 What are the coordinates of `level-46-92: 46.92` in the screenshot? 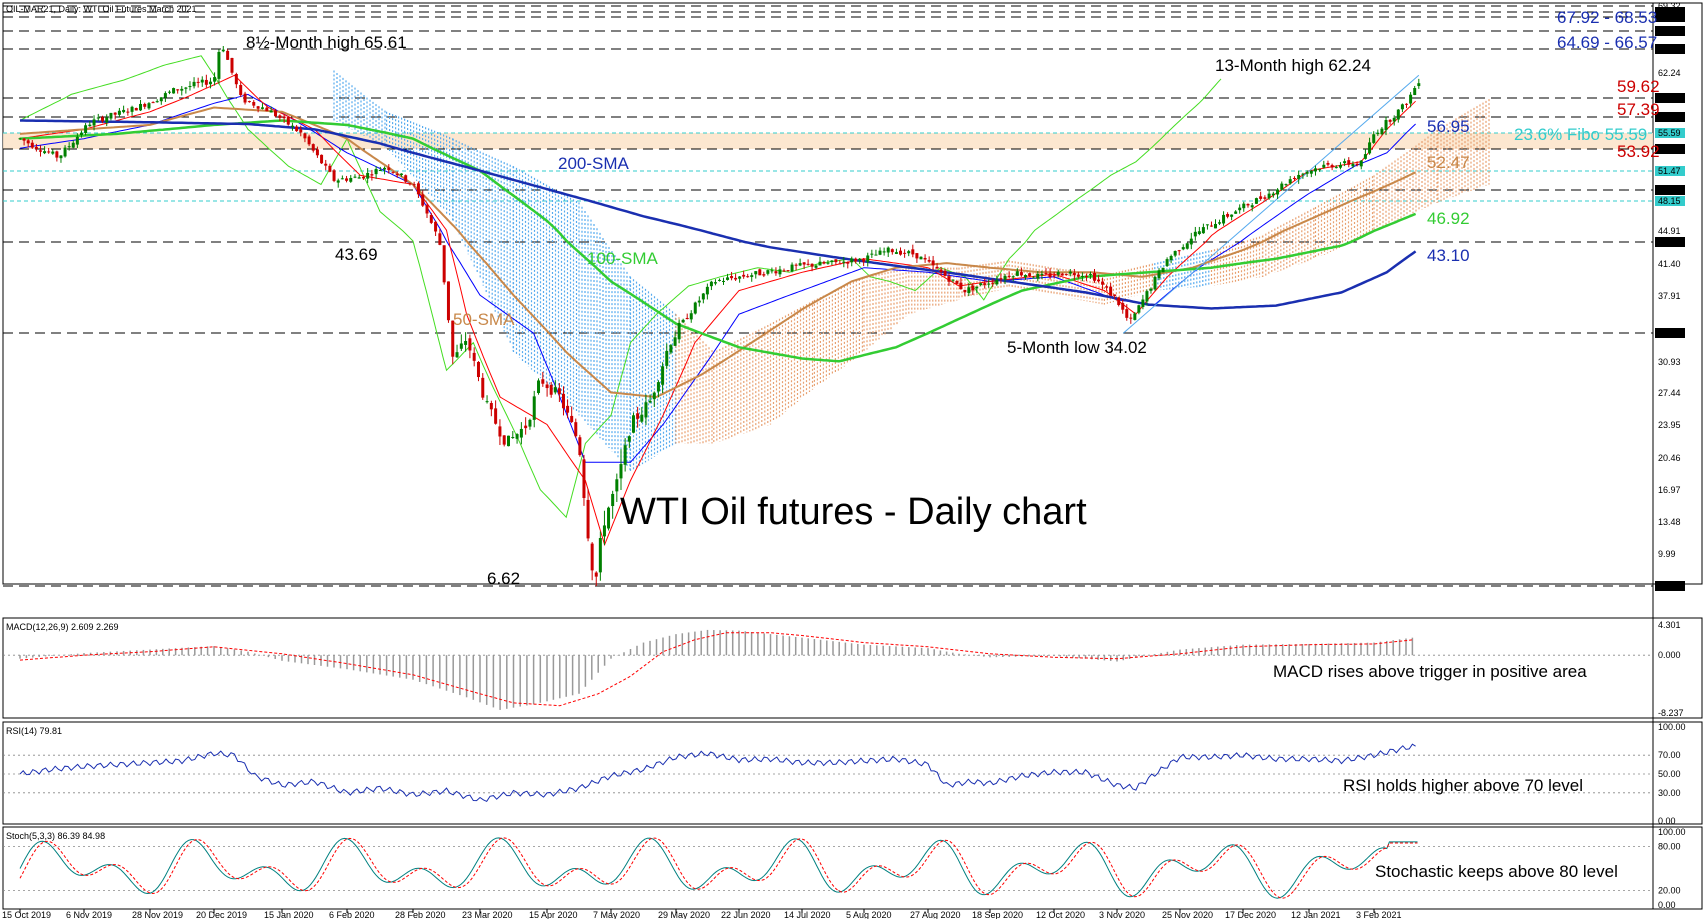 It's located at (1448, 218).